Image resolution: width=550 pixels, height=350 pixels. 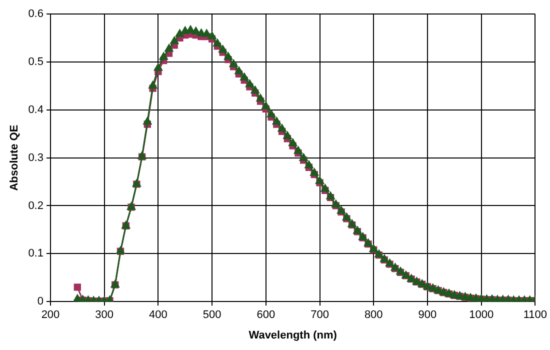 I want to click on y-tick-label: 0.4, so click(x=36, y=110).